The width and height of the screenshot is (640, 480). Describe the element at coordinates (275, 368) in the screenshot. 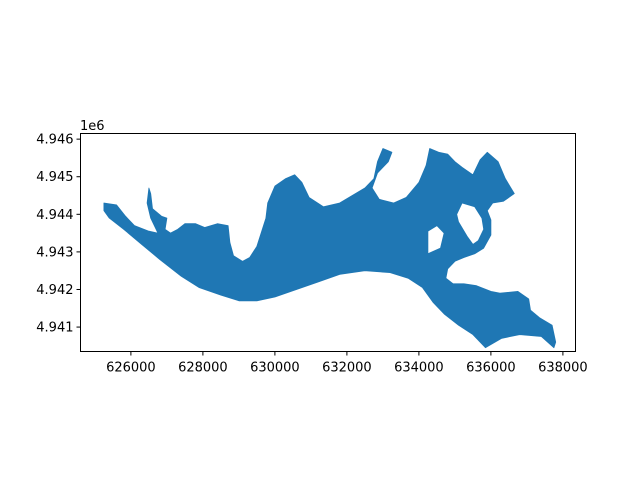

I see `x-tick-label: 630000` at that location.